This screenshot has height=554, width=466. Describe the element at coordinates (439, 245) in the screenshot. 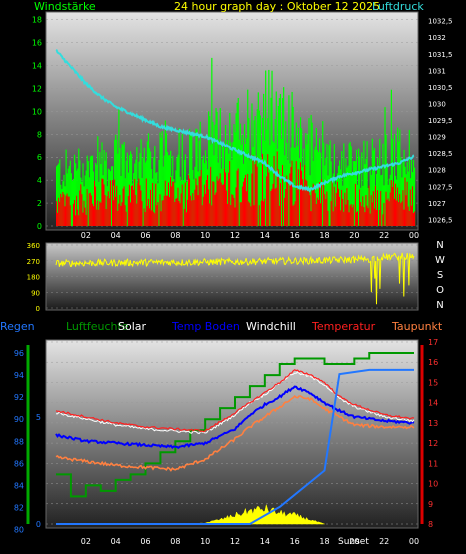

I see `compass-label: N` at that location.